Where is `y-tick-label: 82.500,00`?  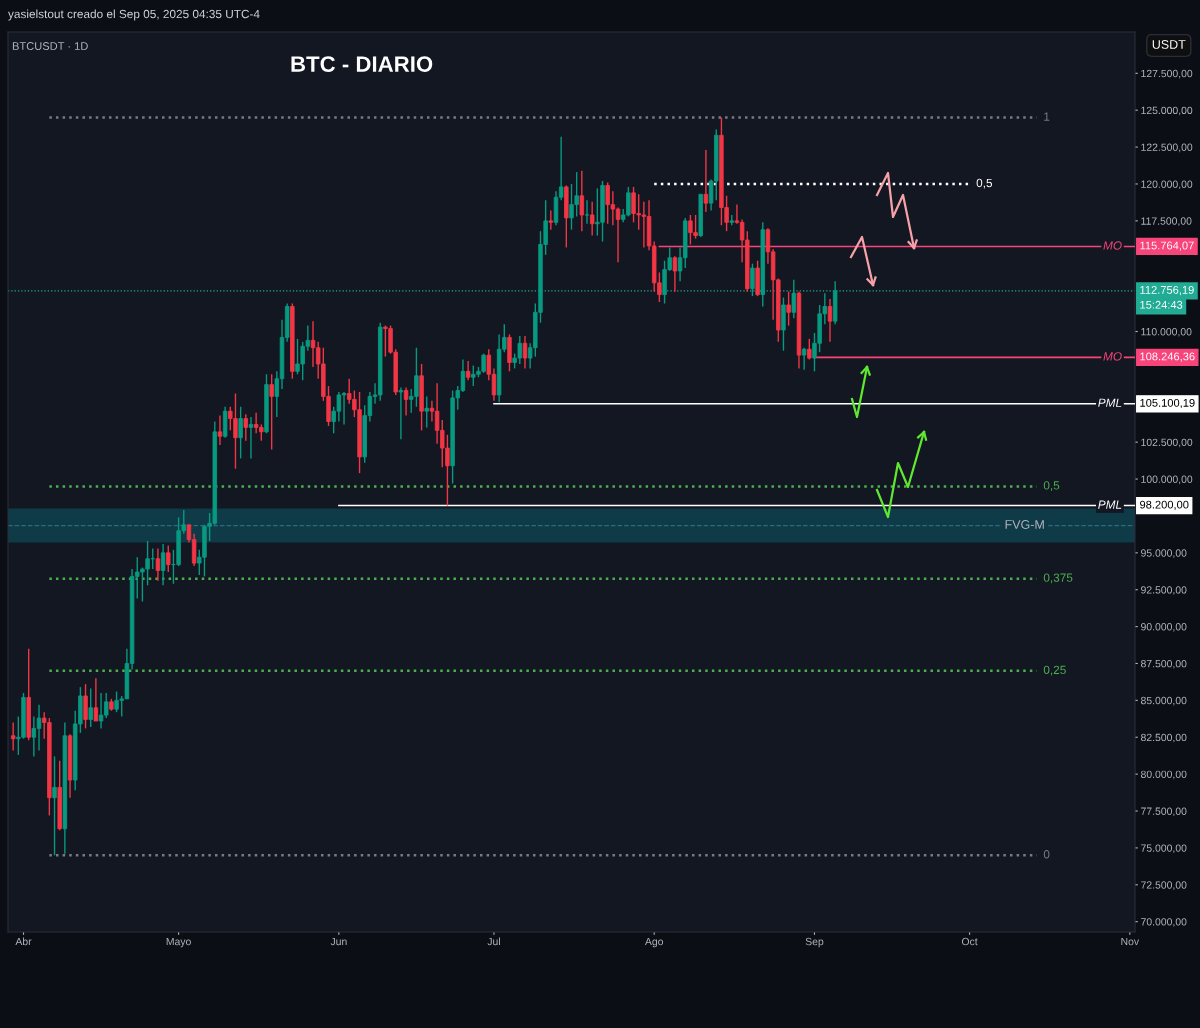
y-tick-label: 82.500,00 is located at coordinates (1164, 738).